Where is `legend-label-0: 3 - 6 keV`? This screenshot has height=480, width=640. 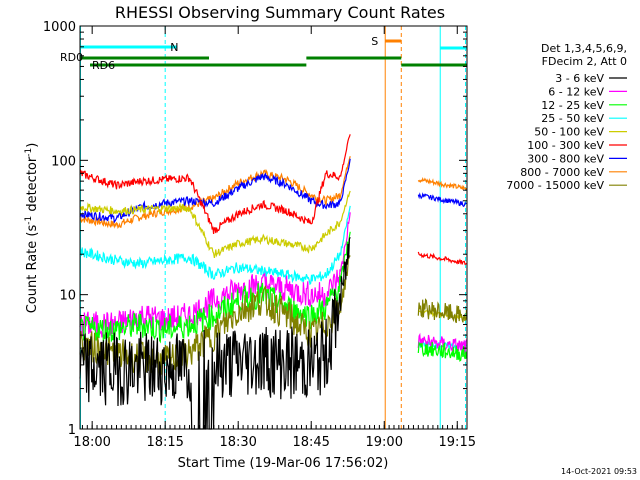
legend-label-0: 3 - 6 keV is located at coordinates (579, 78).